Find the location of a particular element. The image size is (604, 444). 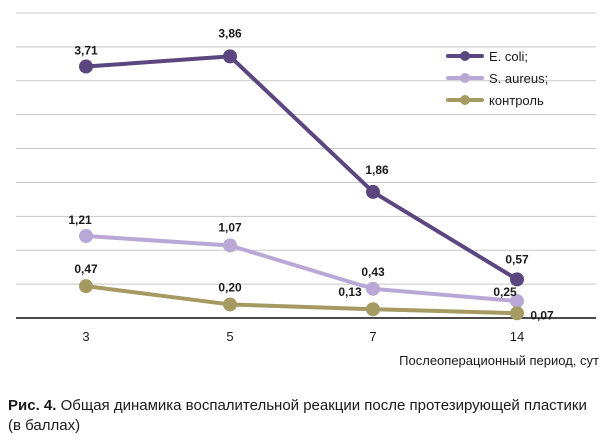

data-label: 0,20 is located at coordinates (230, 287).